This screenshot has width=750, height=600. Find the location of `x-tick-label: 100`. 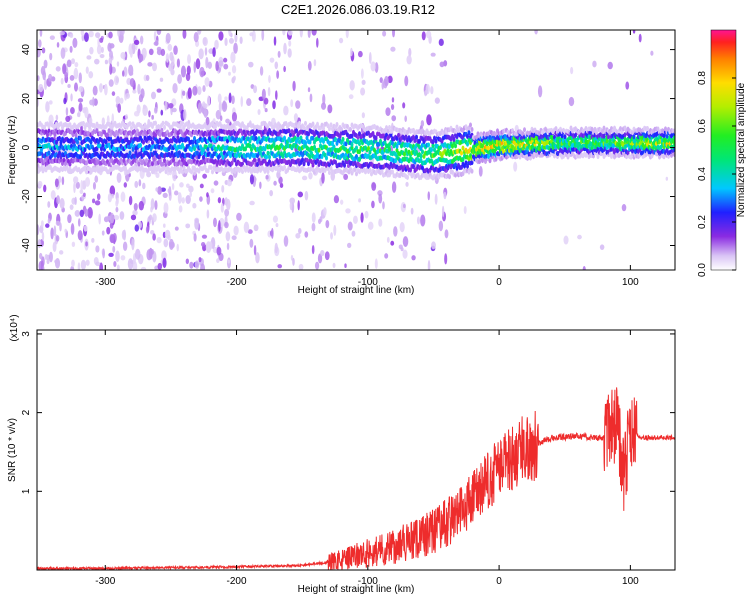

x-tick-label: 100 is located at coordinates (630, 282).